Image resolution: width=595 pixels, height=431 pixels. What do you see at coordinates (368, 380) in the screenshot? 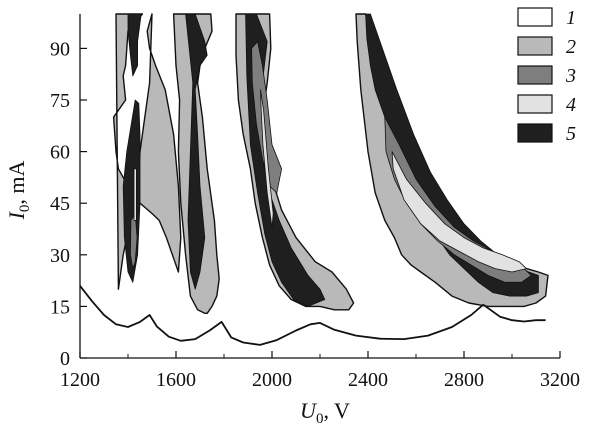
I see `x-tick-label: 2400` at bounding box center [368, 380].